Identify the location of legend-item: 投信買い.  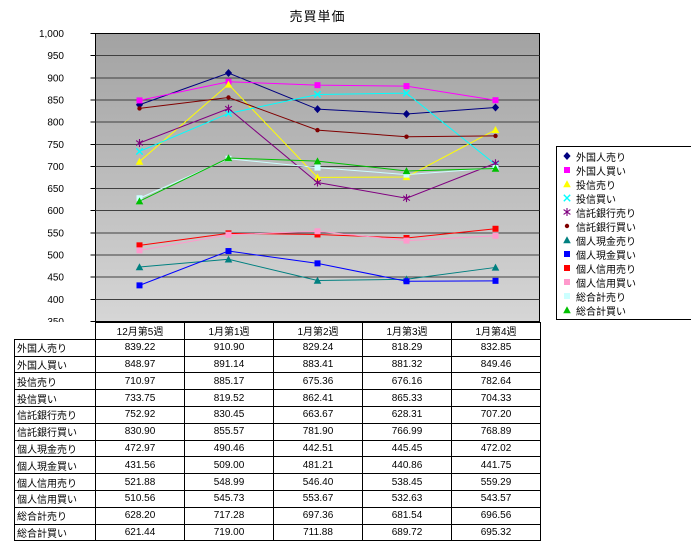
(625, 198).